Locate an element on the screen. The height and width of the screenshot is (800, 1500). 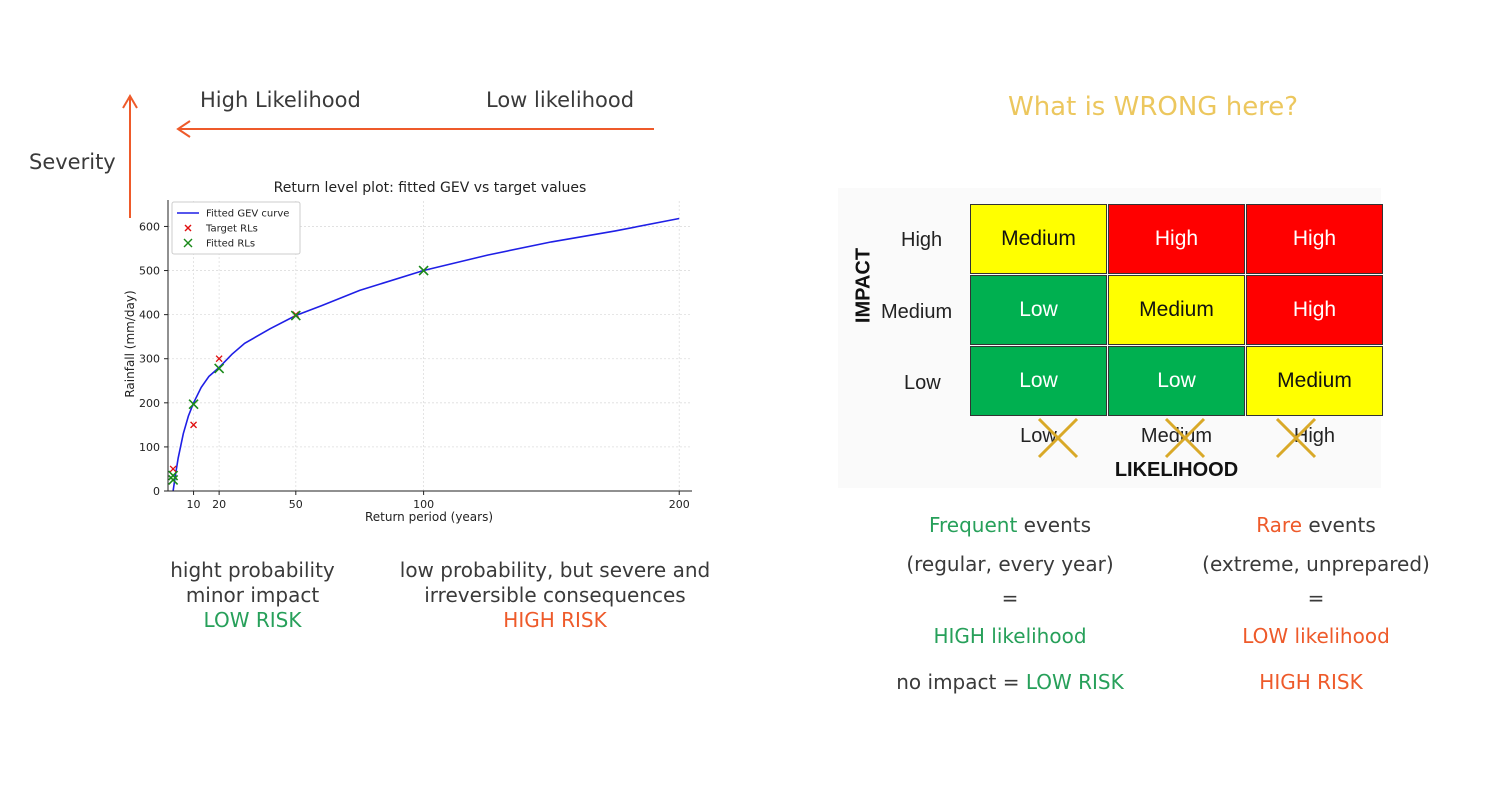
row-label-medium: Medium is located at coordinates (917, 312).